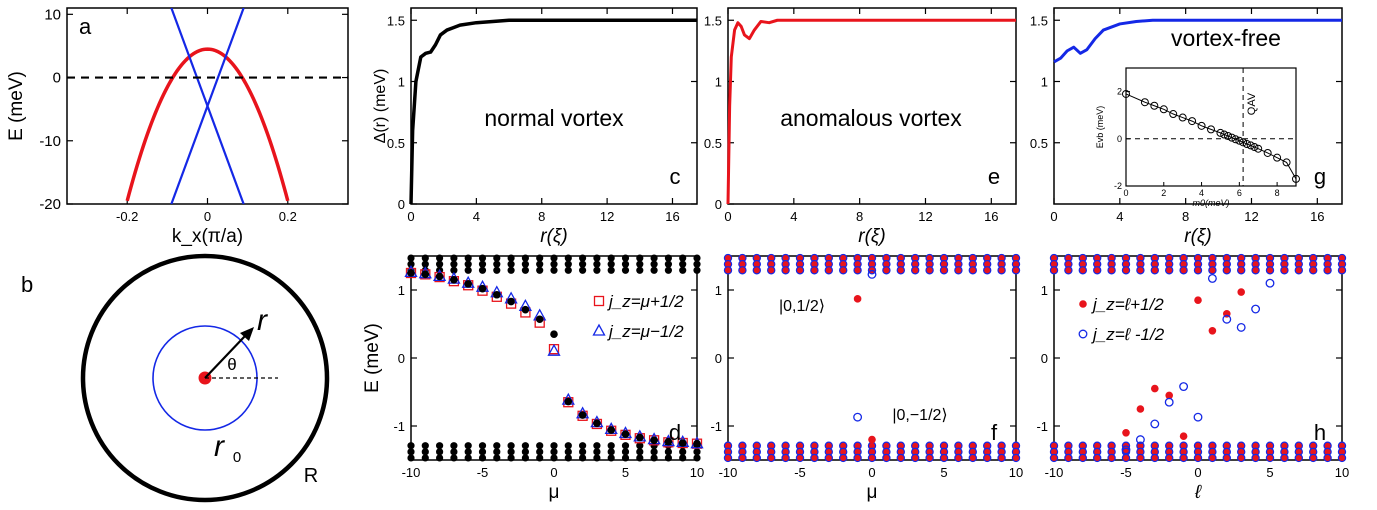 The width and height of the screenshot is (1377, 510). I want to click on point-open-square, so click(654, 440).